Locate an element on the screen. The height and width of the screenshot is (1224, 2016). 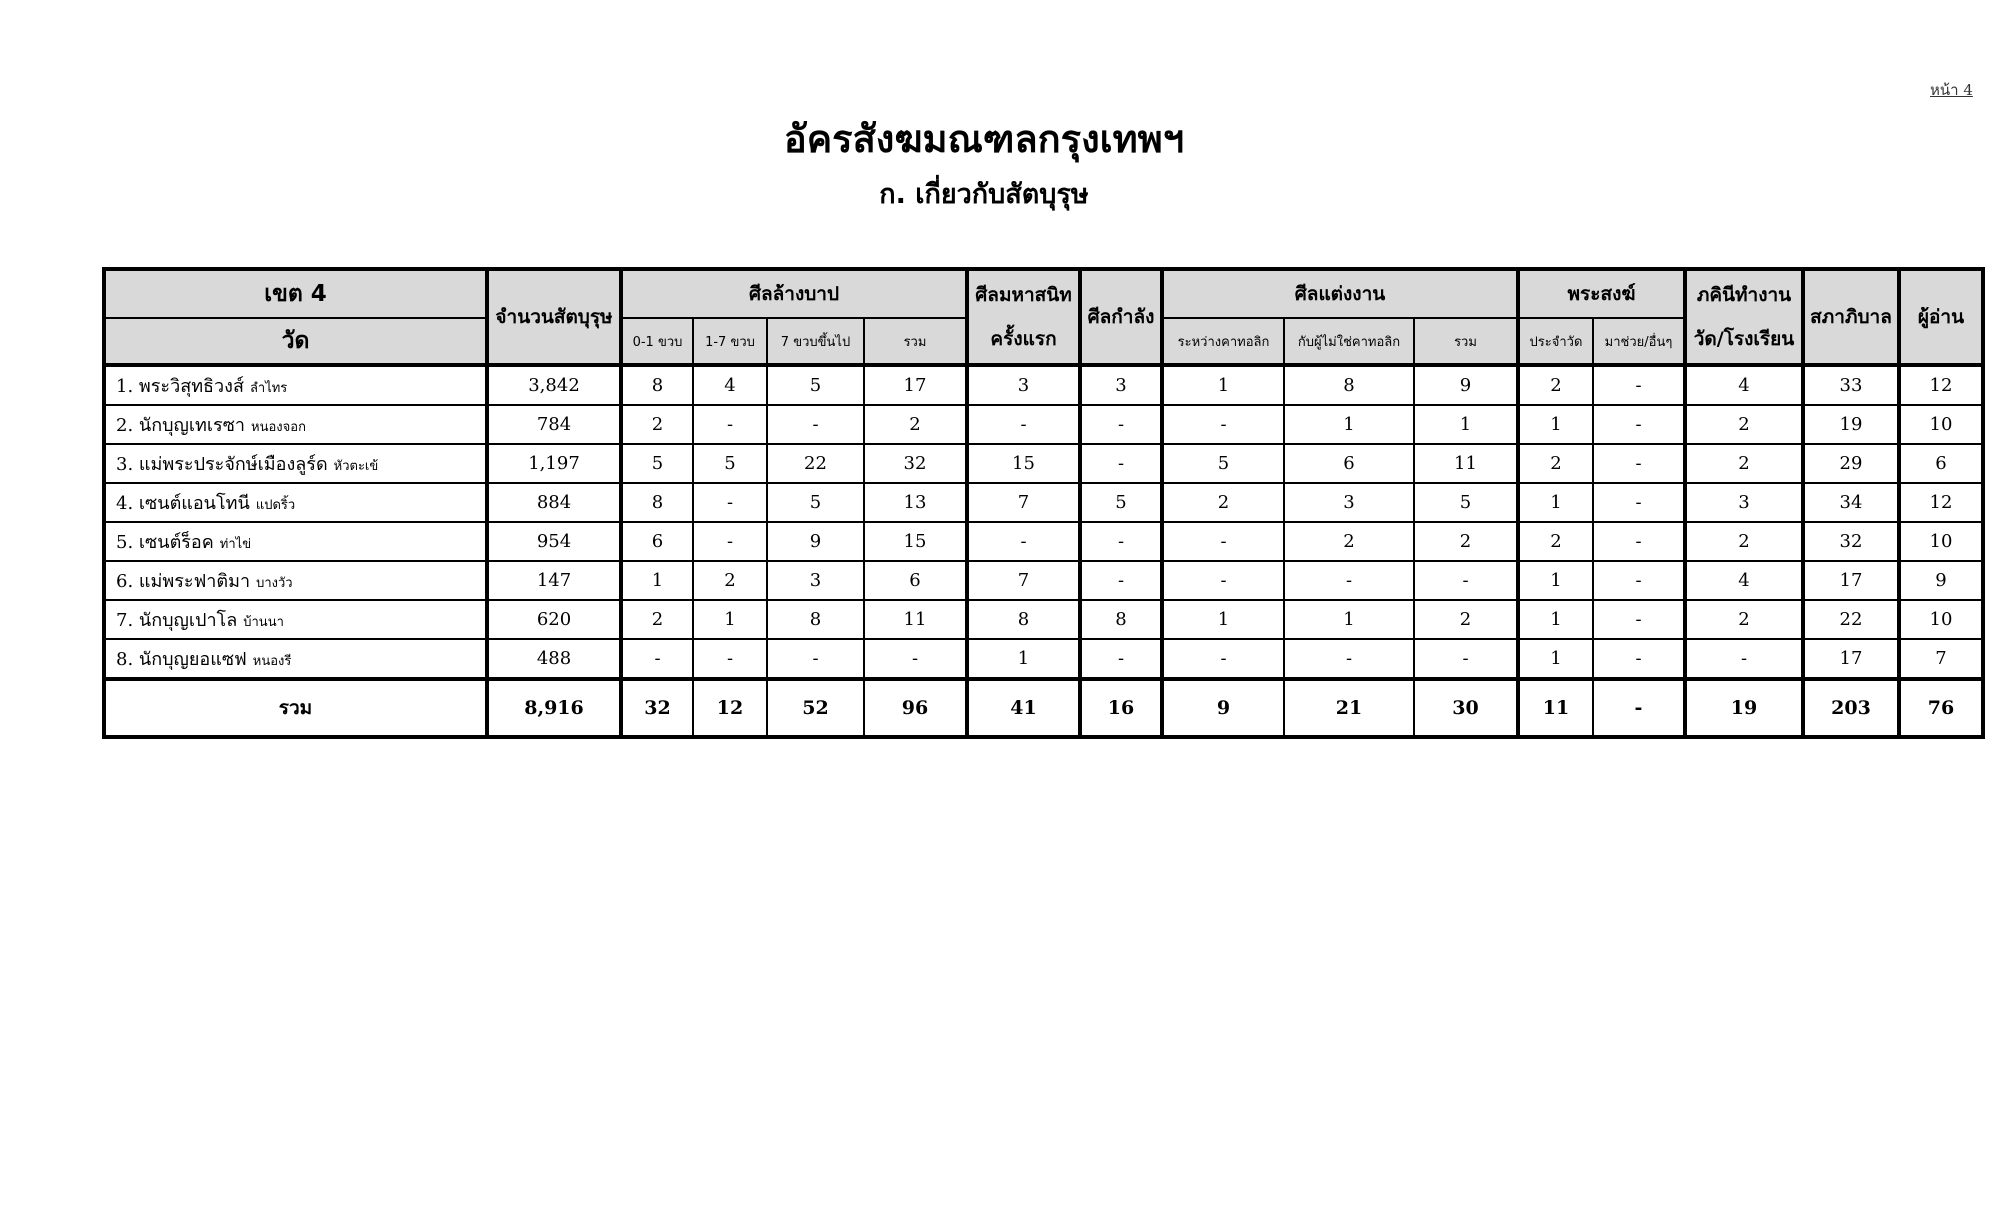
value-cell: 11 is located at coordinates (1466, 463).